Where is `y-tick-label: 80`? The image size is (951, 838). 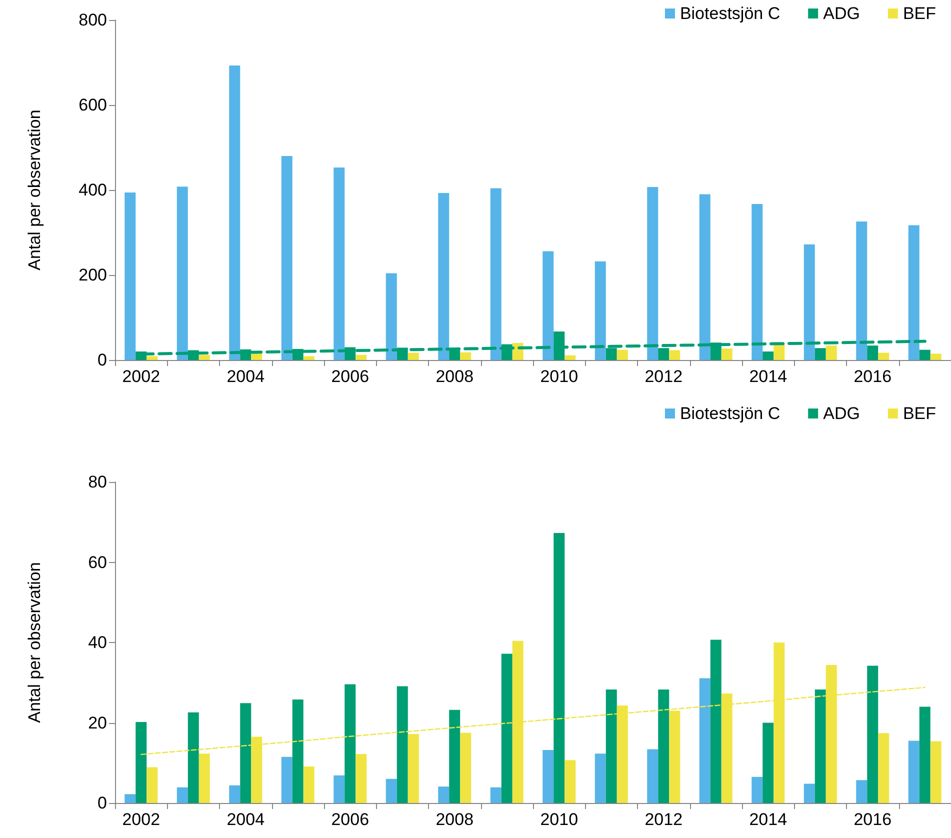
y-tick-label: 80 is located at coordinates (97, 482).